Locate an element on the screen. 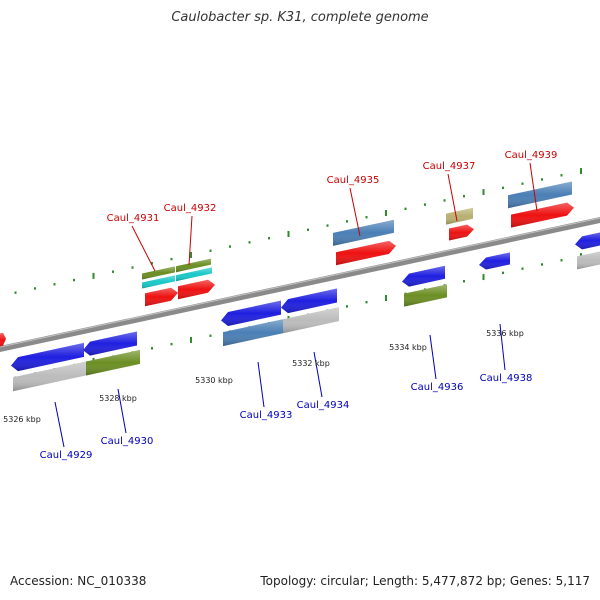 The image size is (600, 600). gene-block-4935-shade is located at coordinates (366, 253).